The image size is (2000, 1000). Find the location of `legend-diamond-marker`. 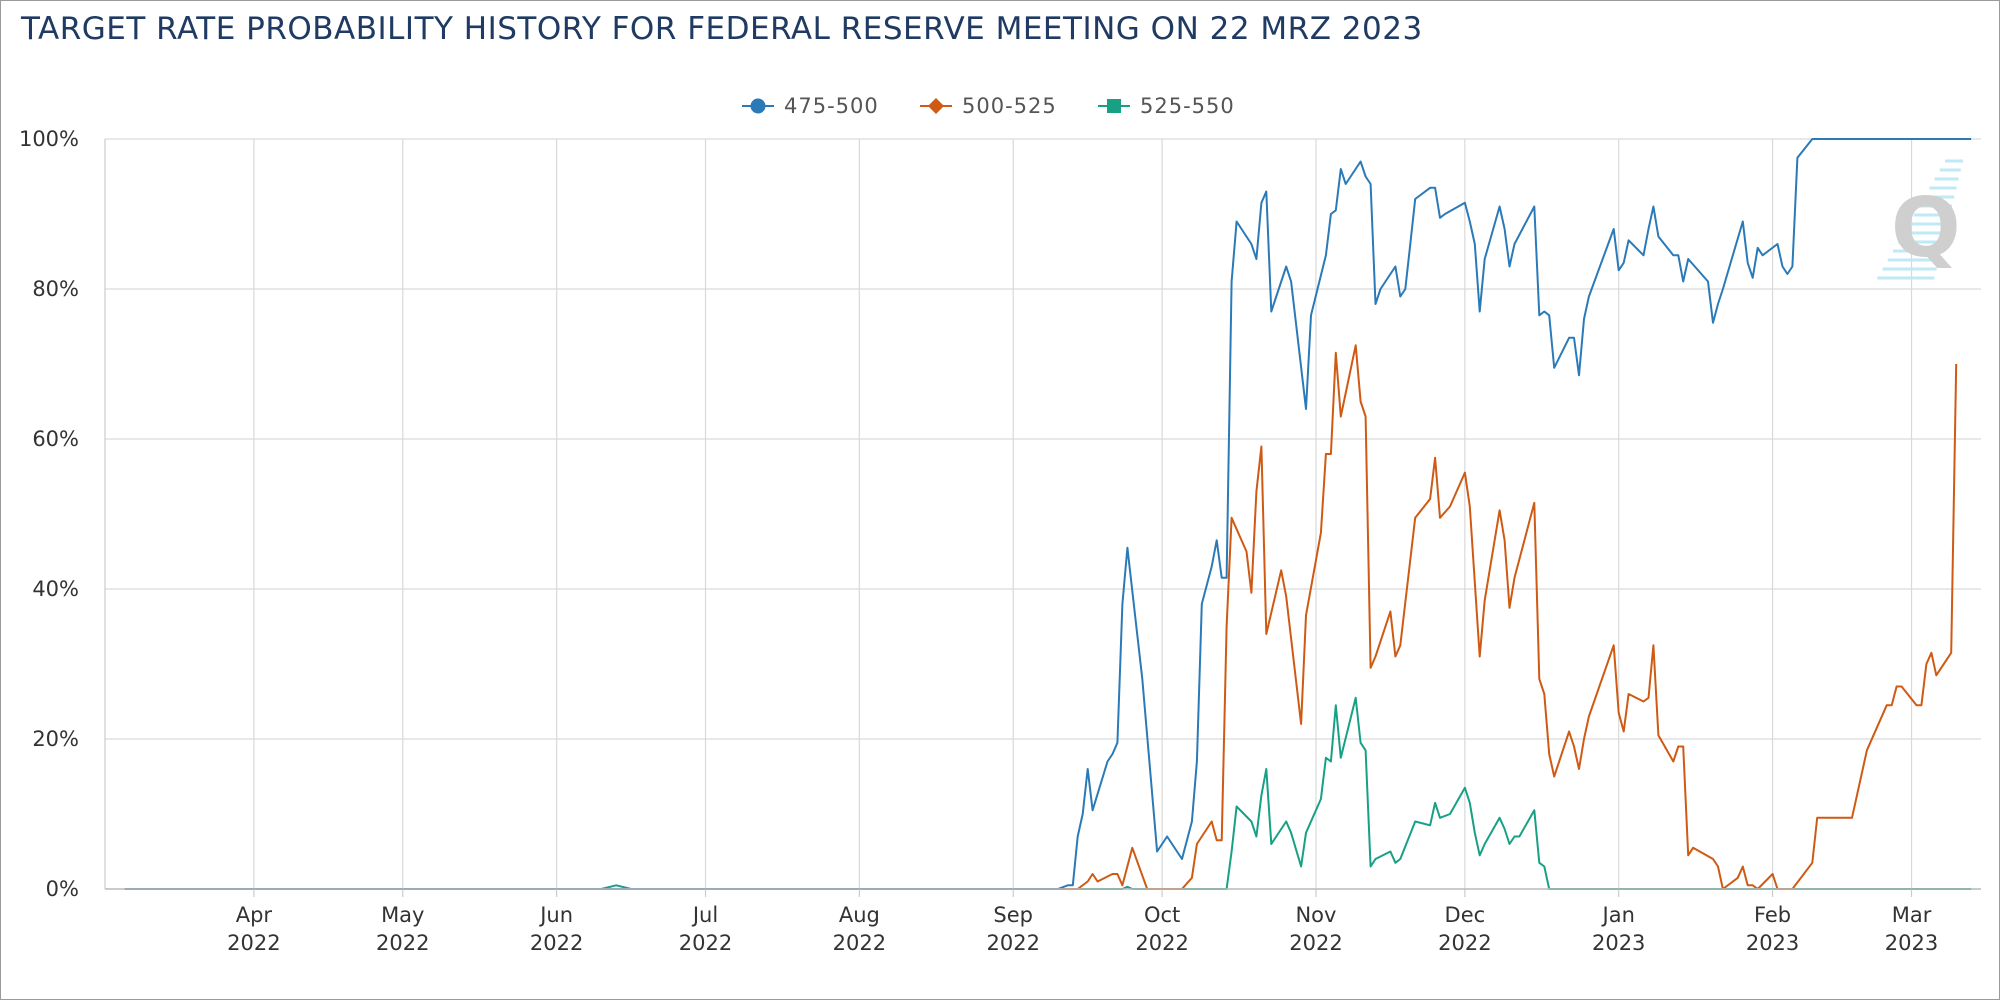

legend-diamond-marker is located at coordinates (936, 106).